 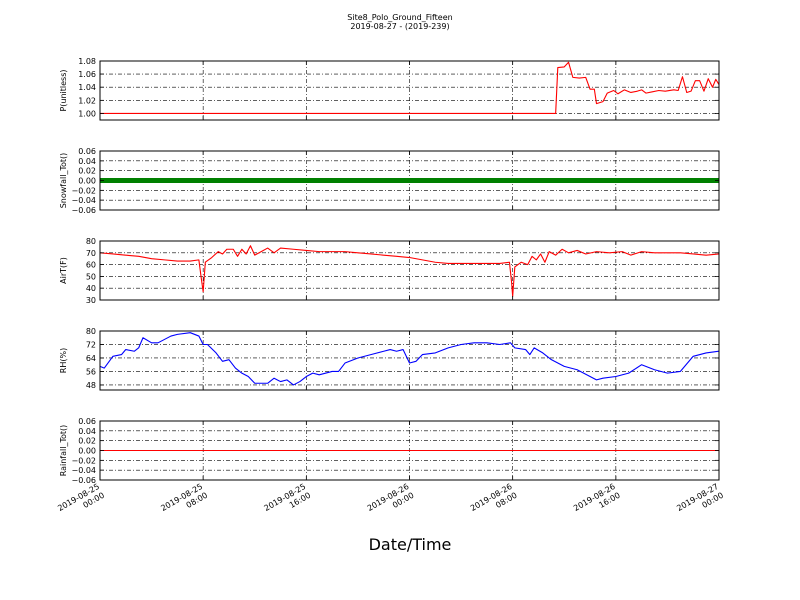 I want to click on panel-2-ytick-label-5: 0.04, so click(x=87, y=161).